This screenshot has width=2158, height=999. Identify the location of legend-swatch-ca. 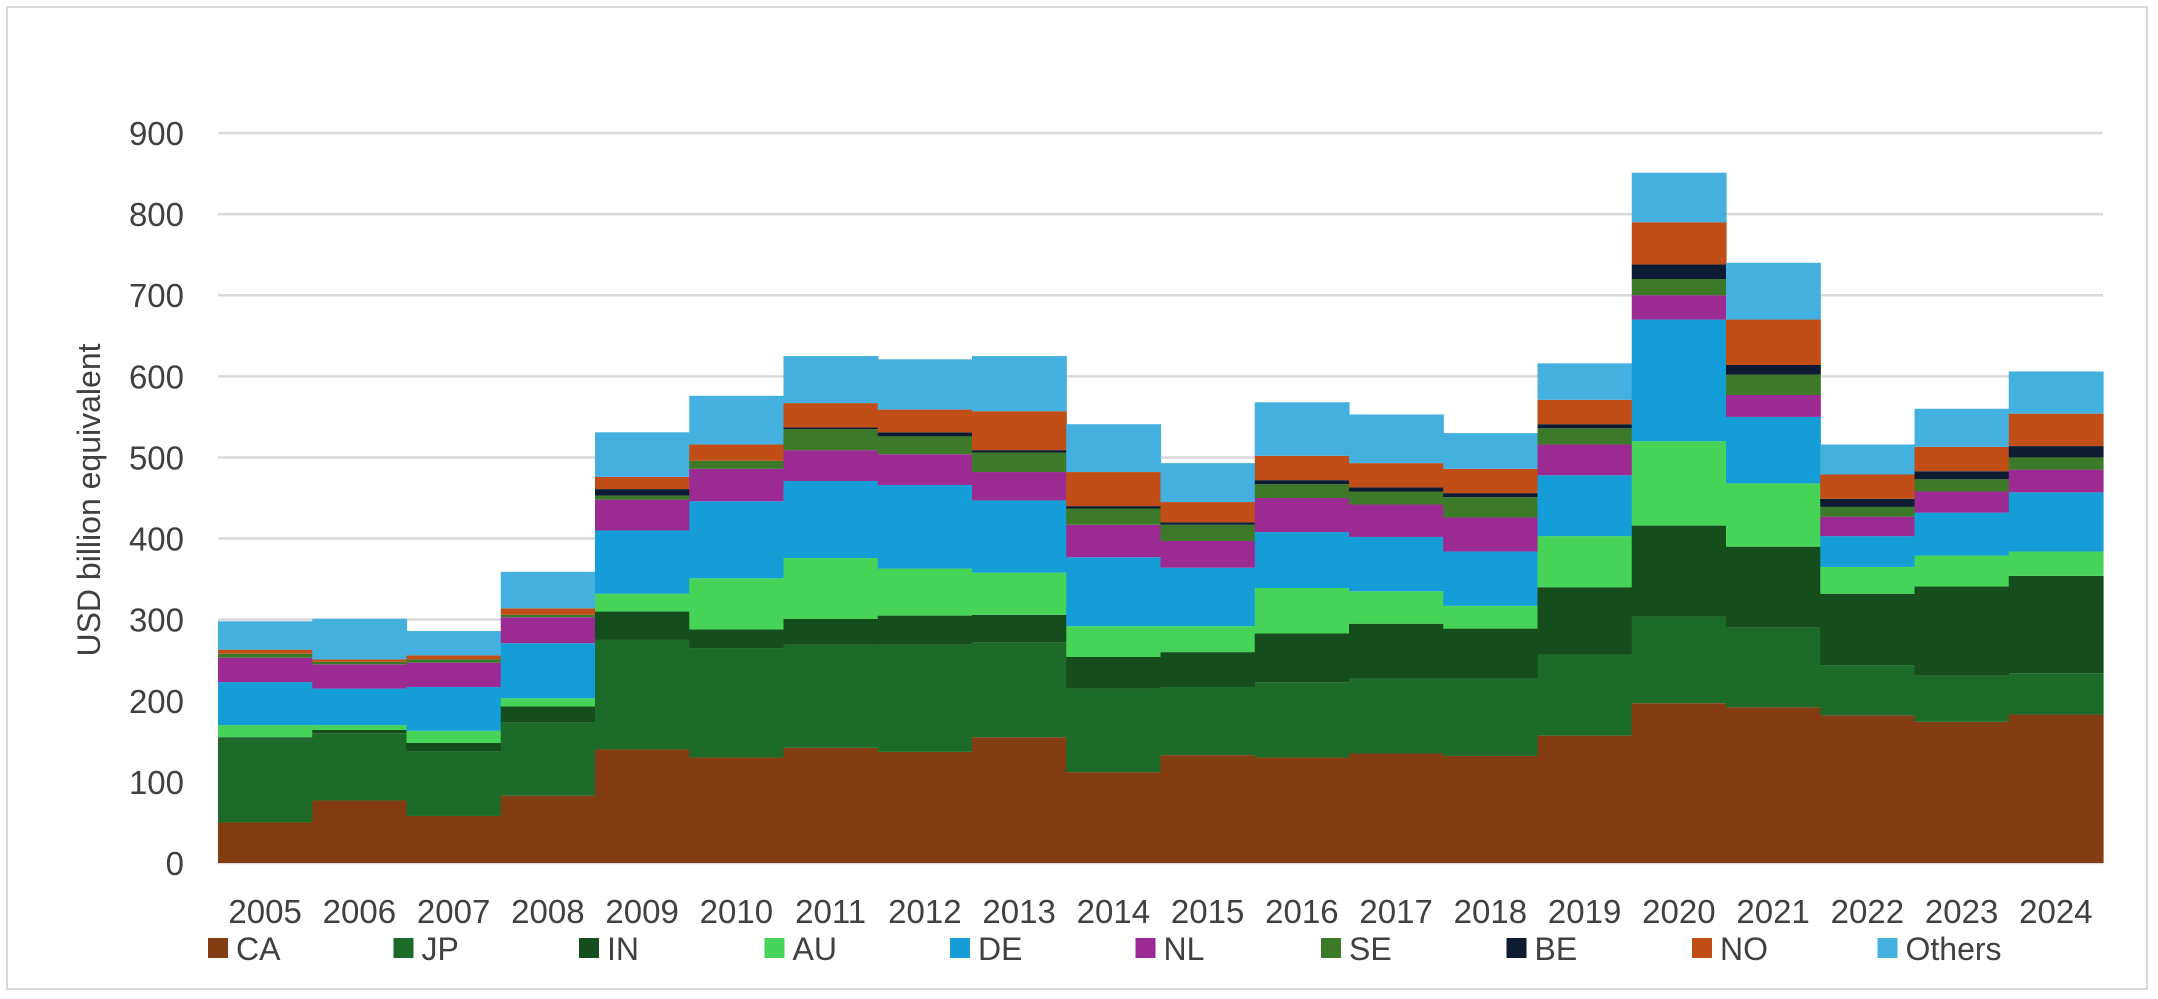
(218, 948).